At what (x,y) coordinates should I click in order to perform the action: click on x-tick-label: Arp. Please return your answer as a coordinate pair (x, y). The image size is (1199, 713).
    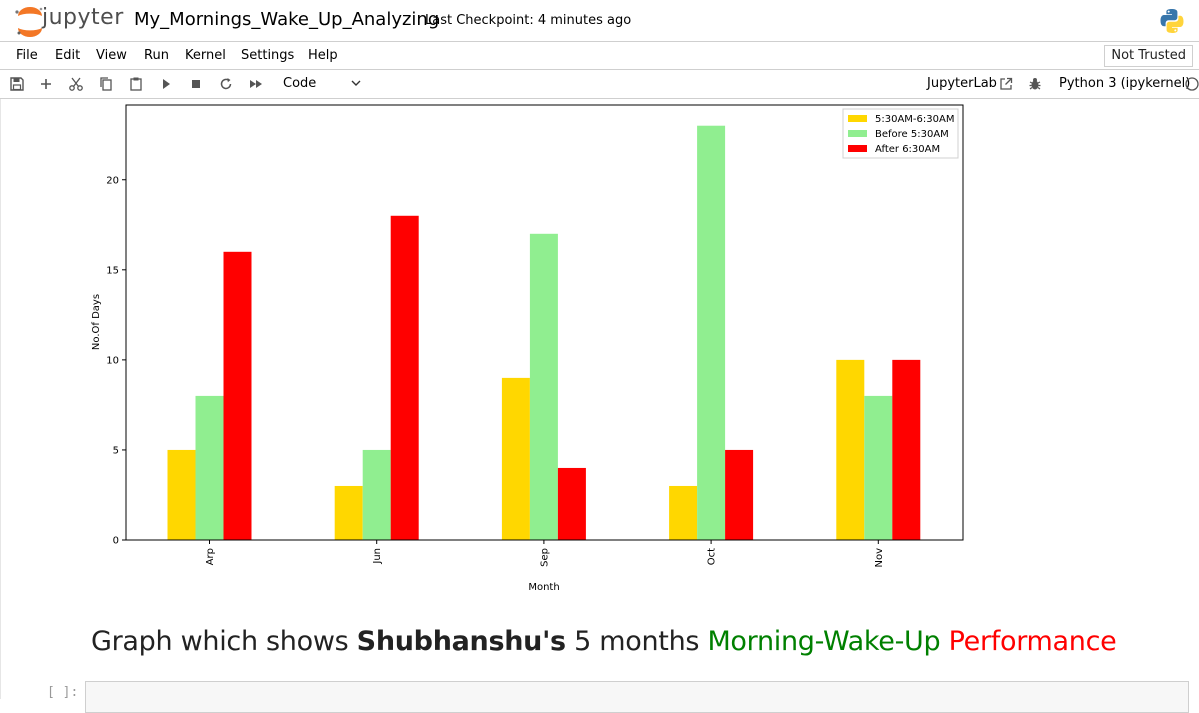
    Looking at the image, I should click on (210, 556).